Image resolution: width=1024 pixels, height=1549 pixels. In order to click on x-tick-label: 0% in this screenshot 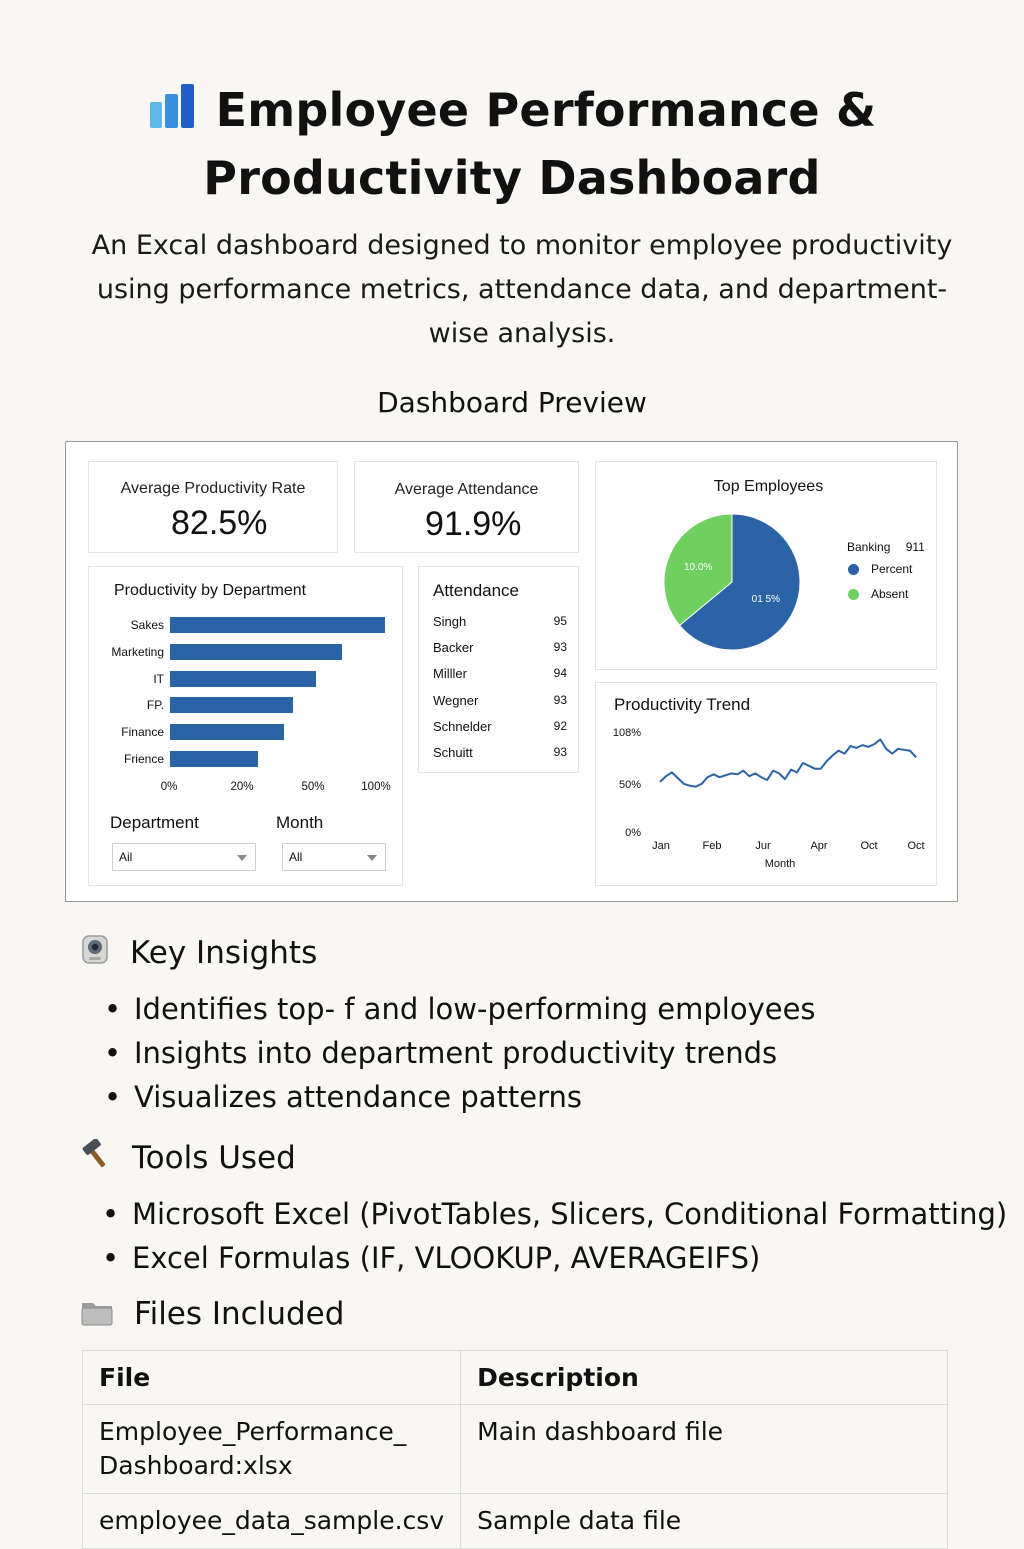, I will do `click(169, 787)`.